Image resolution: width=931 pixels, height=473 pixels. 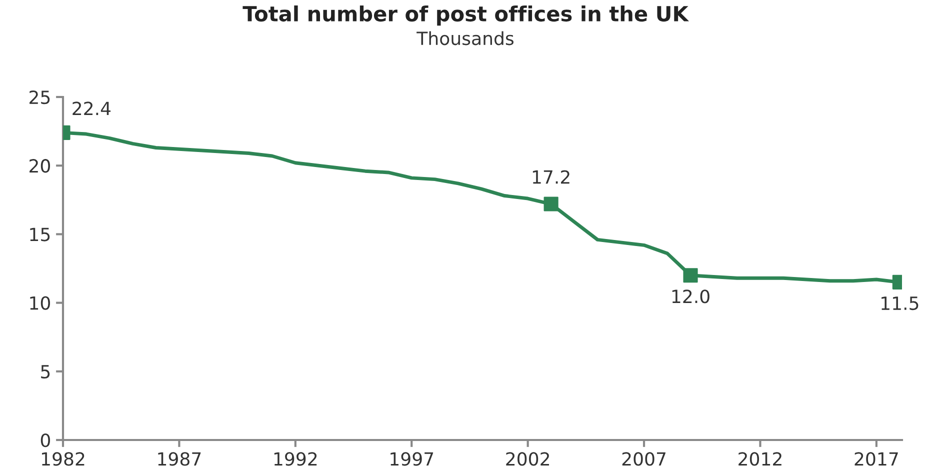 What do you see at coordinates (40, 303) in the screenshot?
I see `y-tick-label: 10` at bounding box center [40, 303].